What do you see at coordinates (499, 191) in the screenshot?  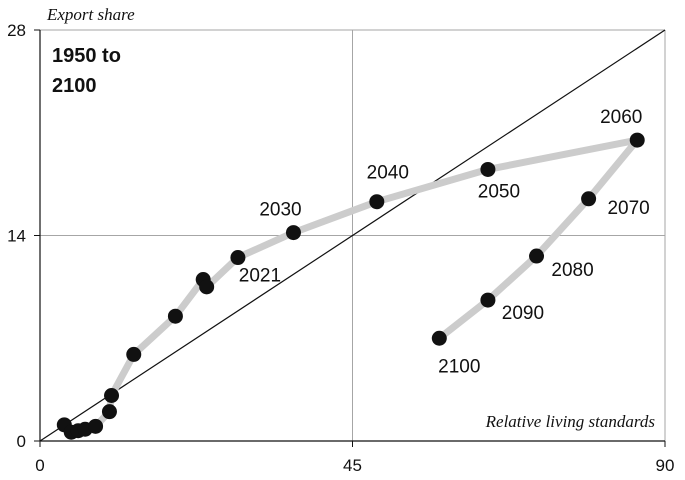 I see `year-label-2050: 2050` at bounding box center [499, 191].